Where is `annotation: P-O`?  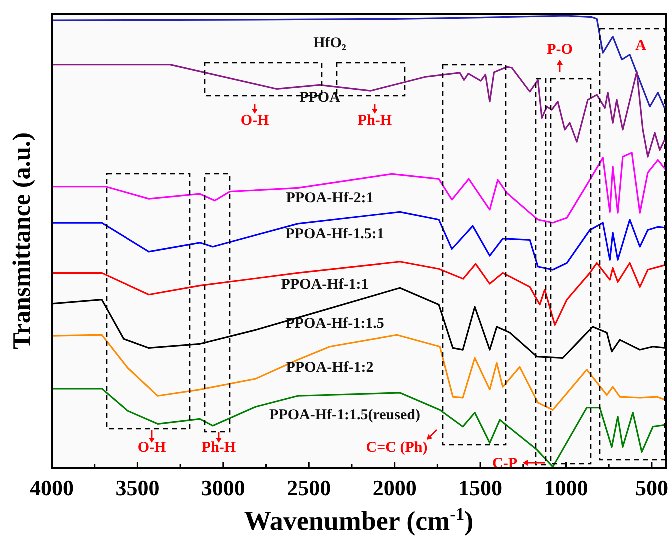 annotation: P-O is located at coordinates (560, 50).